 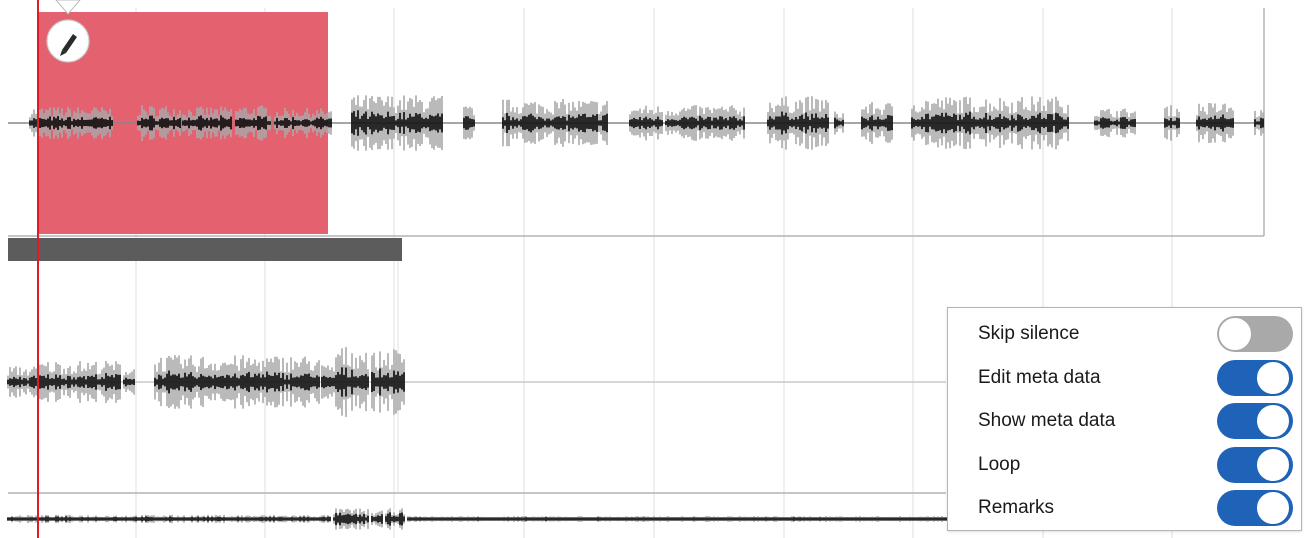 I want to click on waveform-overview, so click(x=477, y=519).